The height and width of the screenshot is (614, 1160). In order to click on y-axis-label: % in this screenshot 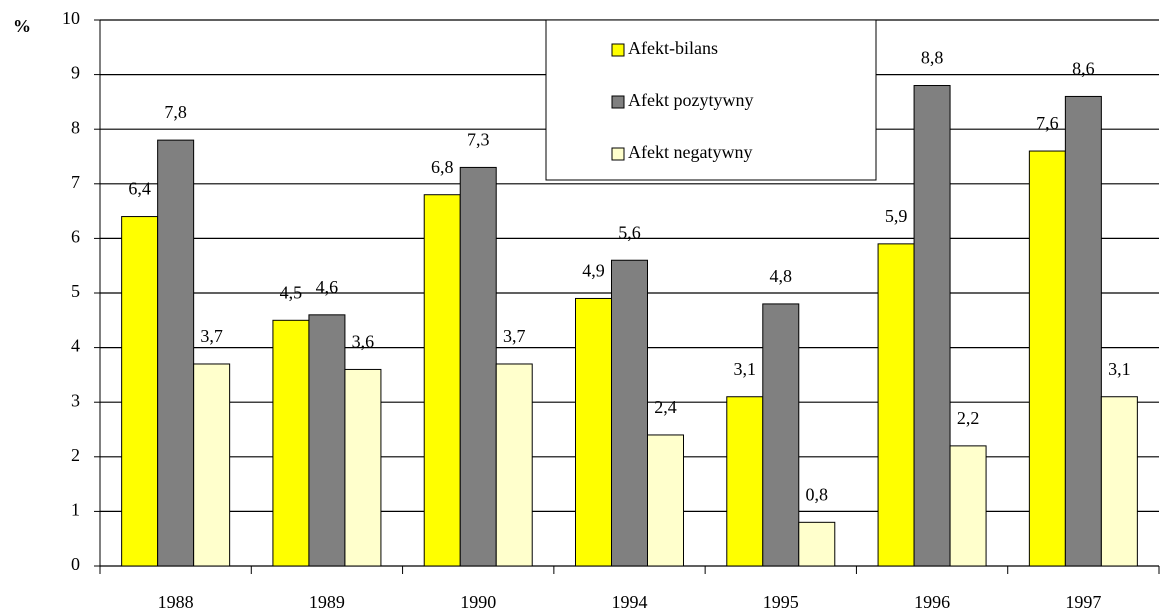, I will do `click(22, 26)`.